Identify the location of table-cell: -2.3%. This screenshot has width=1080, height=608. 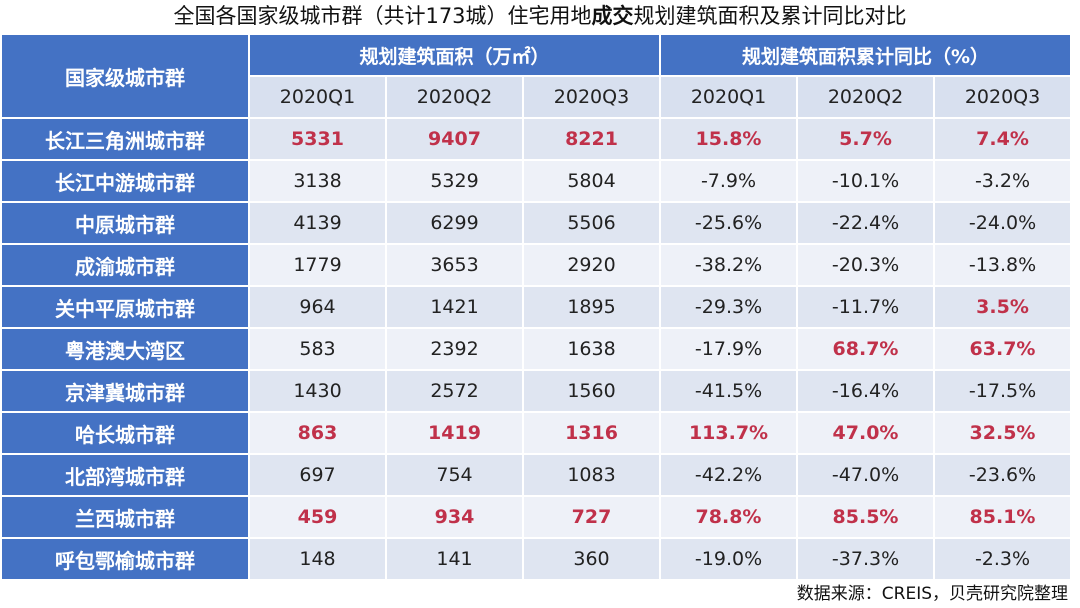
(1003, 559).